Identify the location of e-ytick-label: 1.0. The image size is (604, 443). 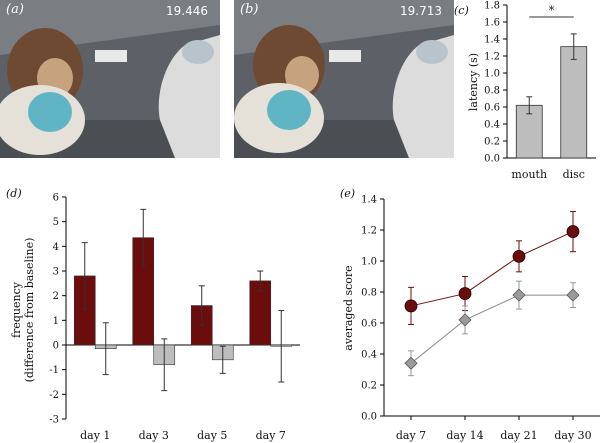
(369, 262).